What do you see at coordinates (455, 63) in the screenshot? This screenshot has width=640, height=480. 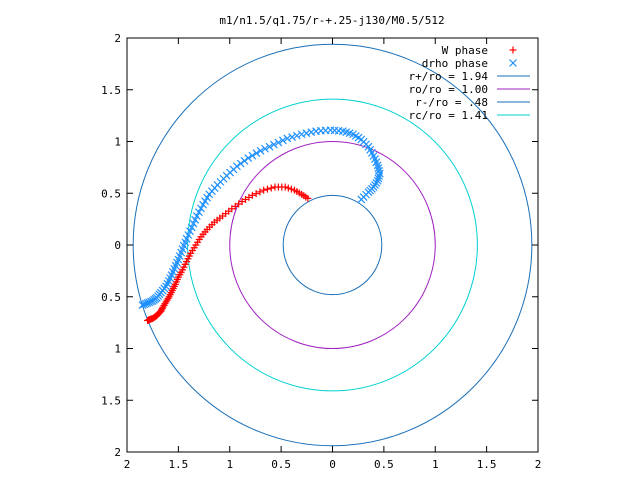 I see `legend-label: drho phase` at bounding box center [455, 63].